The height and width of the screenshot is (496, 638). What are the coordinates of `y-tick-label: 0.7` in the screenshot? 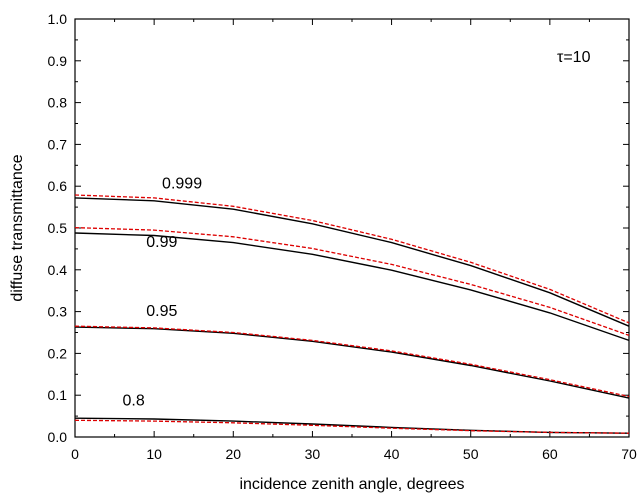 It's located at (58, 144).